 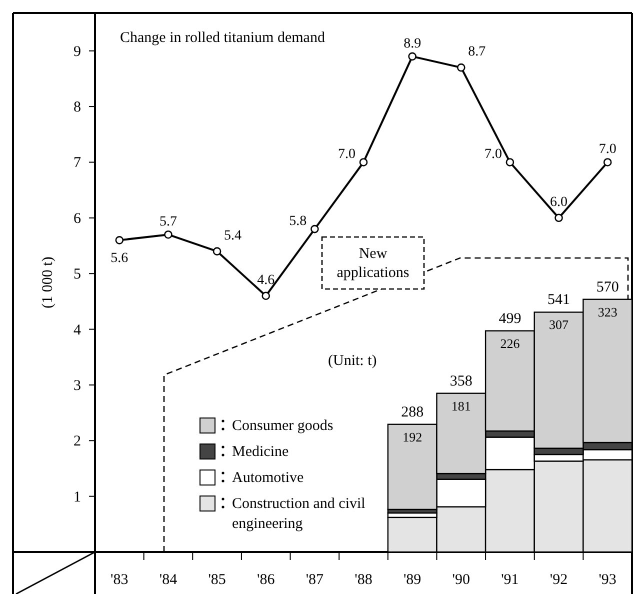 I want to click on legend-label: Automotive, so click(x=268, y=478).